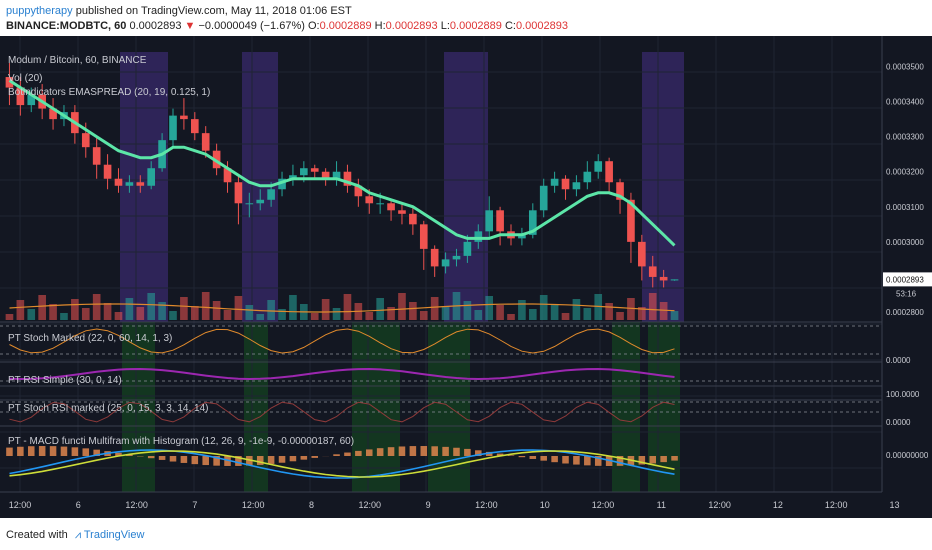 Image resolution: width=932 pixels, height=550 pixels. I want to click on open-value: 0.0002889, so click(345, 26).